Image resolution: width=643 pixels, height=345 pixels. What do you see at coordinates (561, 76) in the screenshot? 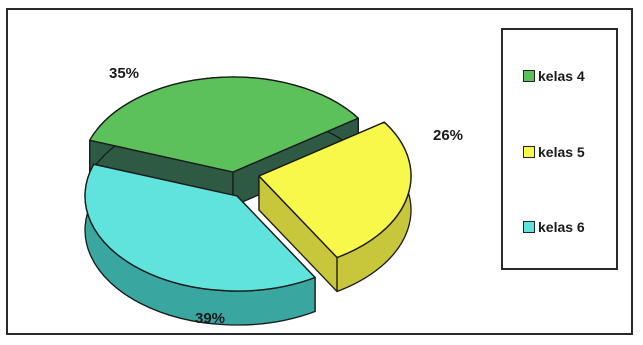
I see `legend-label-kelas-4: kelas 4` at bounding box center [561, 76].